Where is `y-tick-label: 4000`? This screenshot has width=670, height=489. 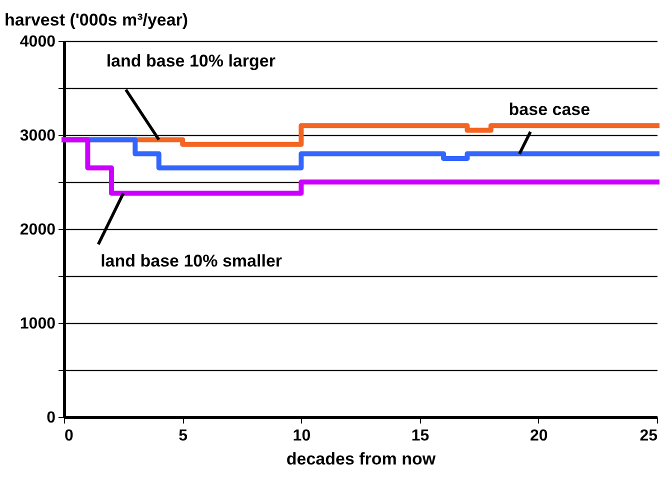
y-tick-label: 4000 is located at coordinates (38, 42).